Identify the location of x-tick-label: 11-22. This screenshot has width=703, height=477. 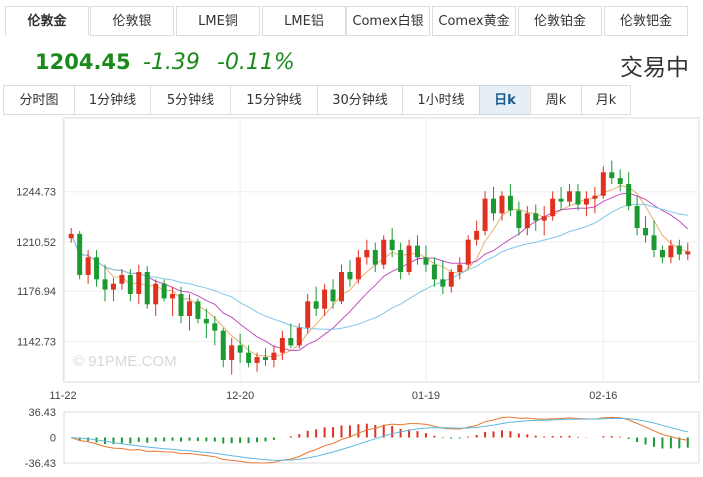
(62, 396).